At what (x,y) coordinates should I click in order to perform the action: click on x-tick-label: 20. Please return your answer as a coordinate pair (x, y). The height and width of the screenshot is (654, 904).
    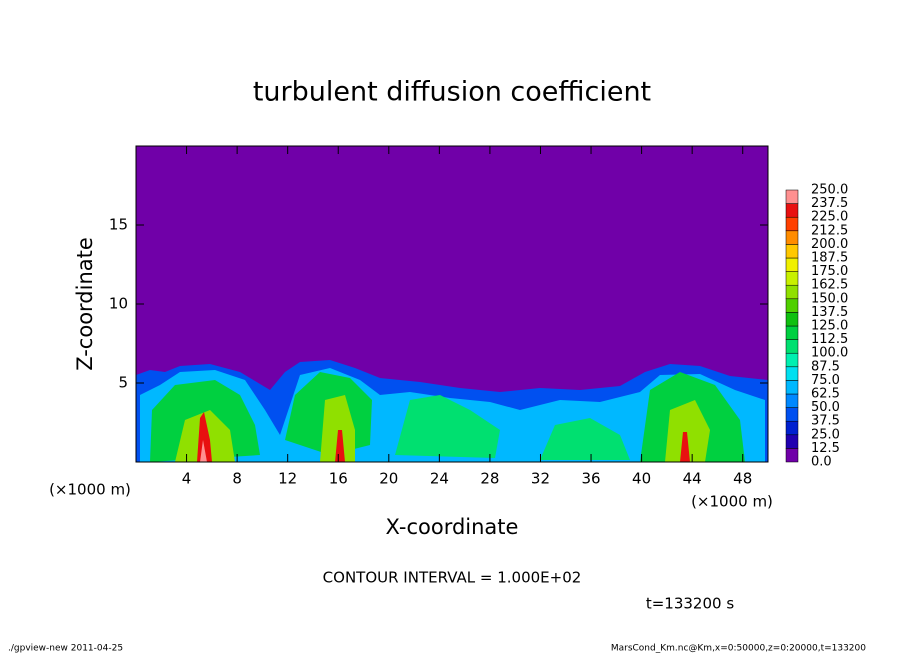
    Looking at the image, I should click on (388, 479).